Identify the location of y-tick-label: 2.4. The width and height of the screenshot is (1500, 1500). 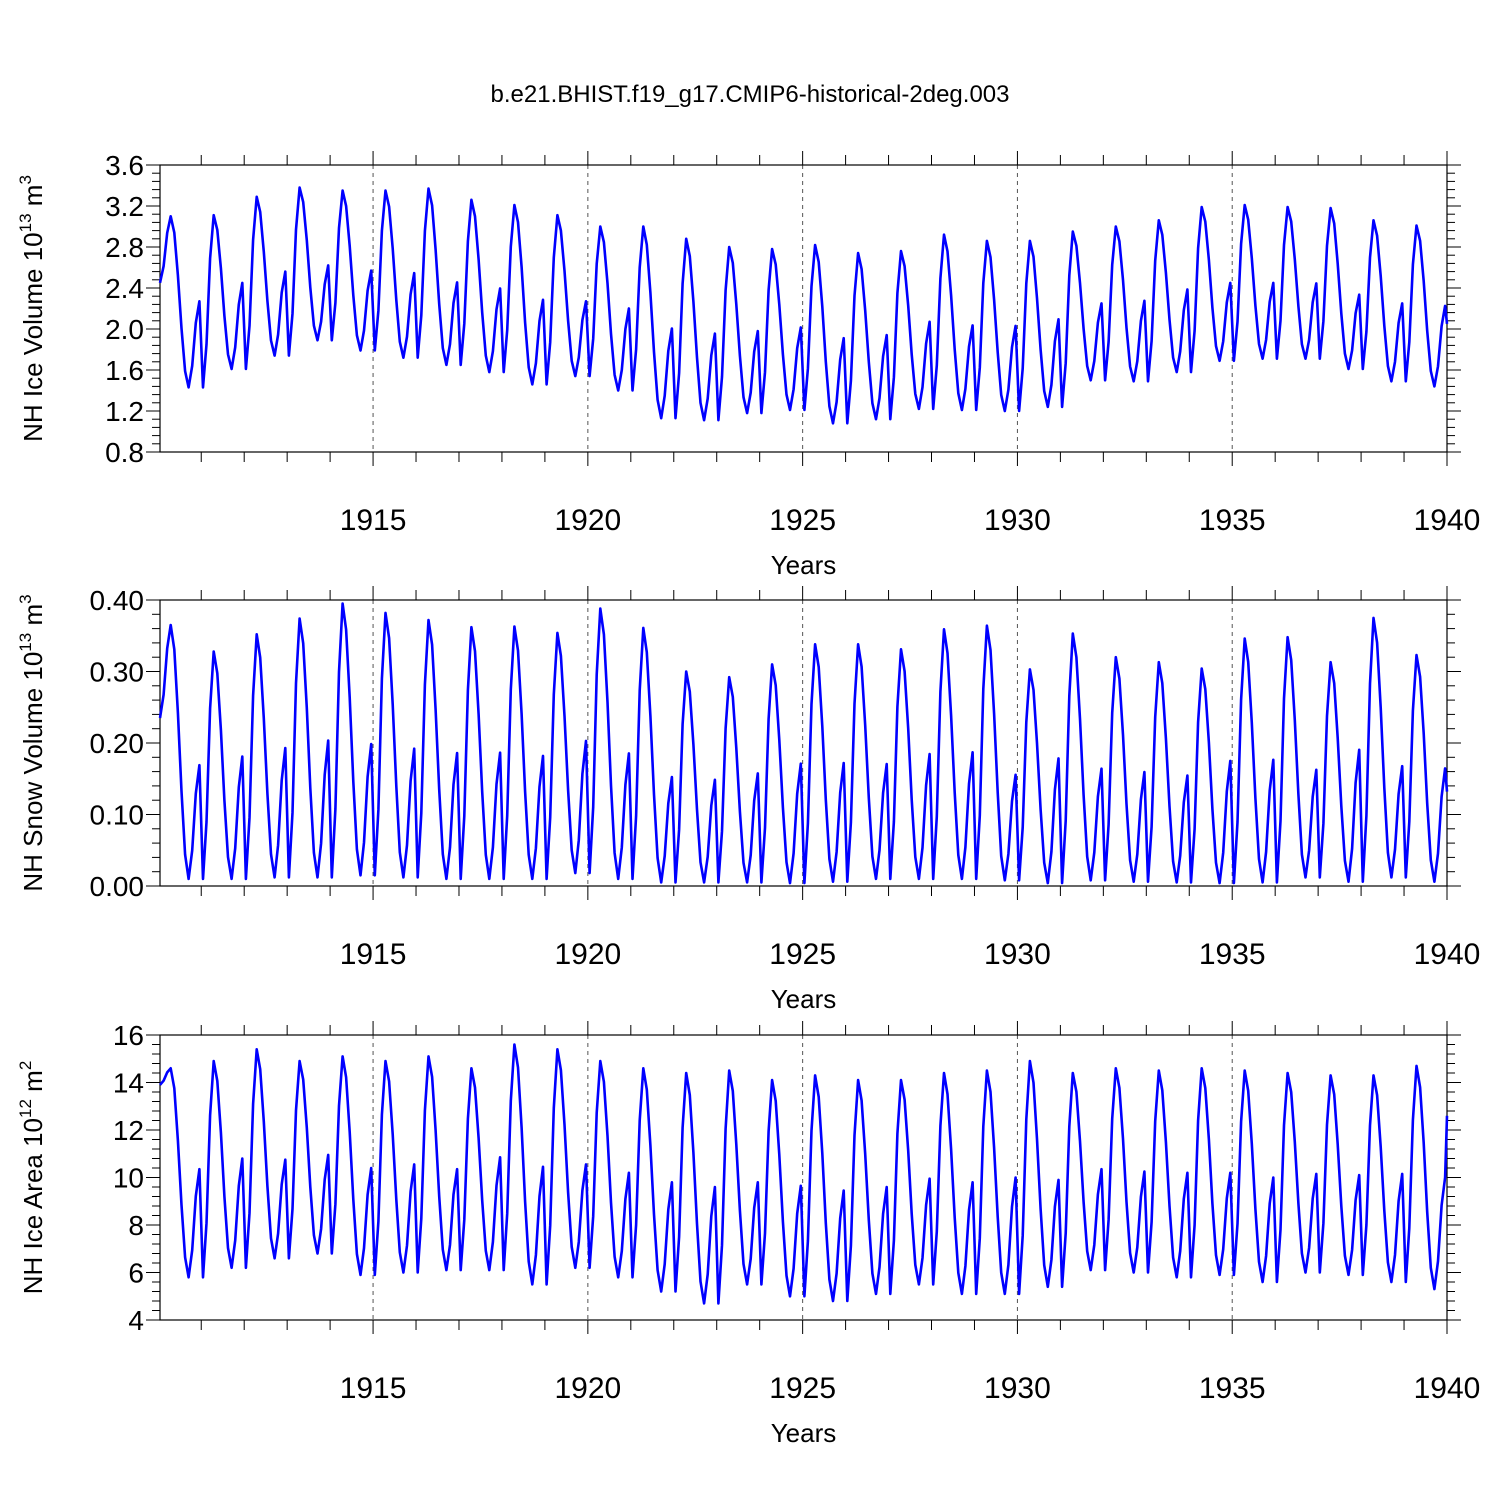
(124, 288).